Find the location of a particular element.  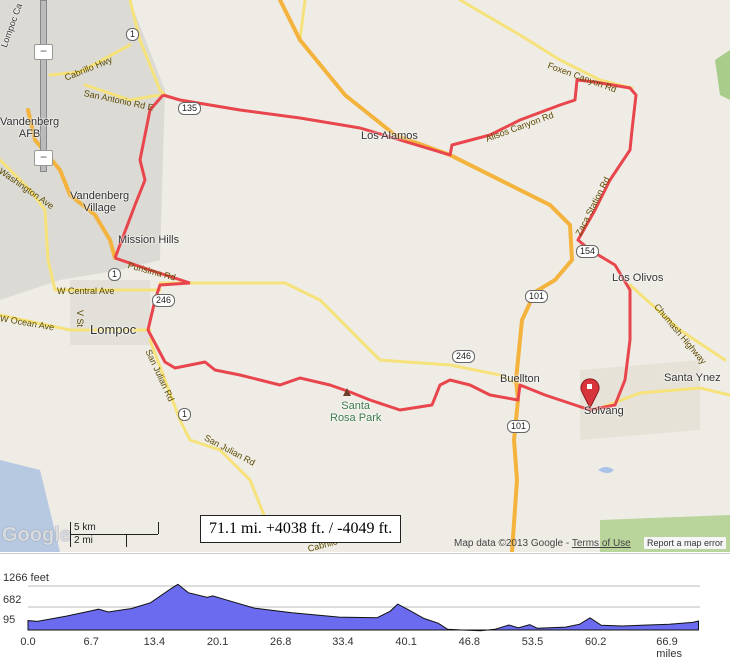

elevation-chart is located at coordinates (363, 607).